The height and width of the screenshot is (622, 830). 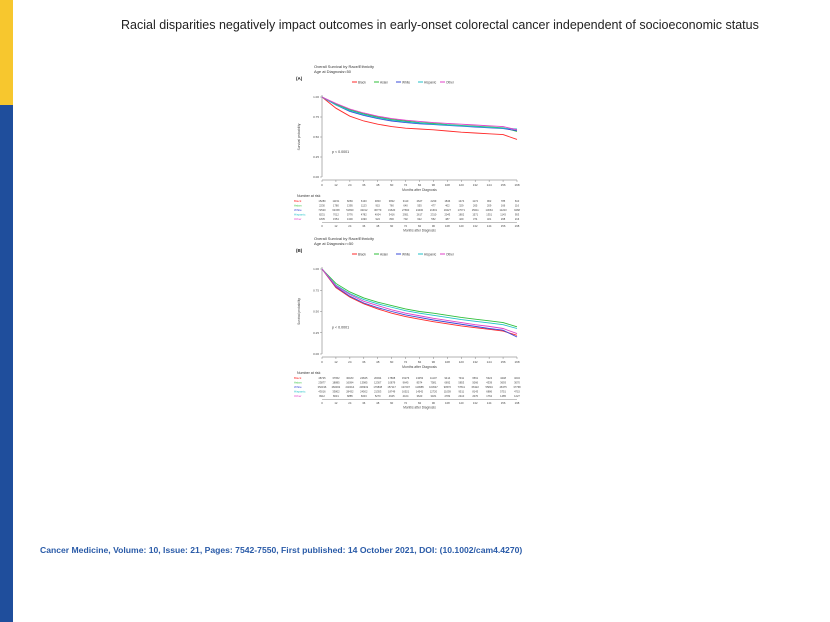 What do you see at coordinates (420, 362) in the screenshot?
I see `x-tick-label: 84` at bounding box center [420, 362].